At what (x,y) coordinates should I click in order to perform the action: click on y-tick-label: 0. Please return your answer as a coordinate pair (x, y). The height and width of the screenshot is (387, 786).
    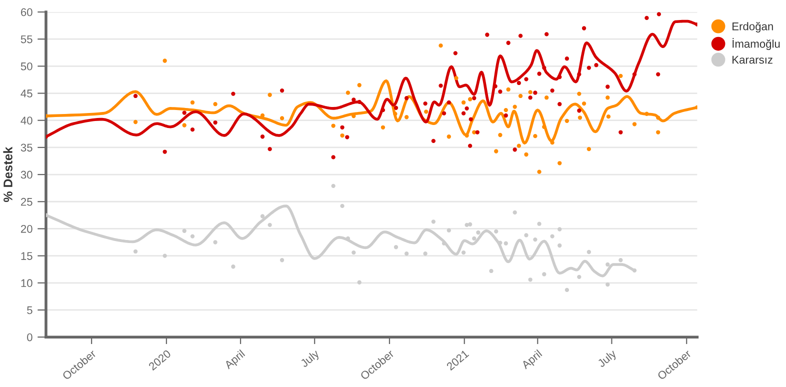
    Looking at the image, I should click on (29, 337).